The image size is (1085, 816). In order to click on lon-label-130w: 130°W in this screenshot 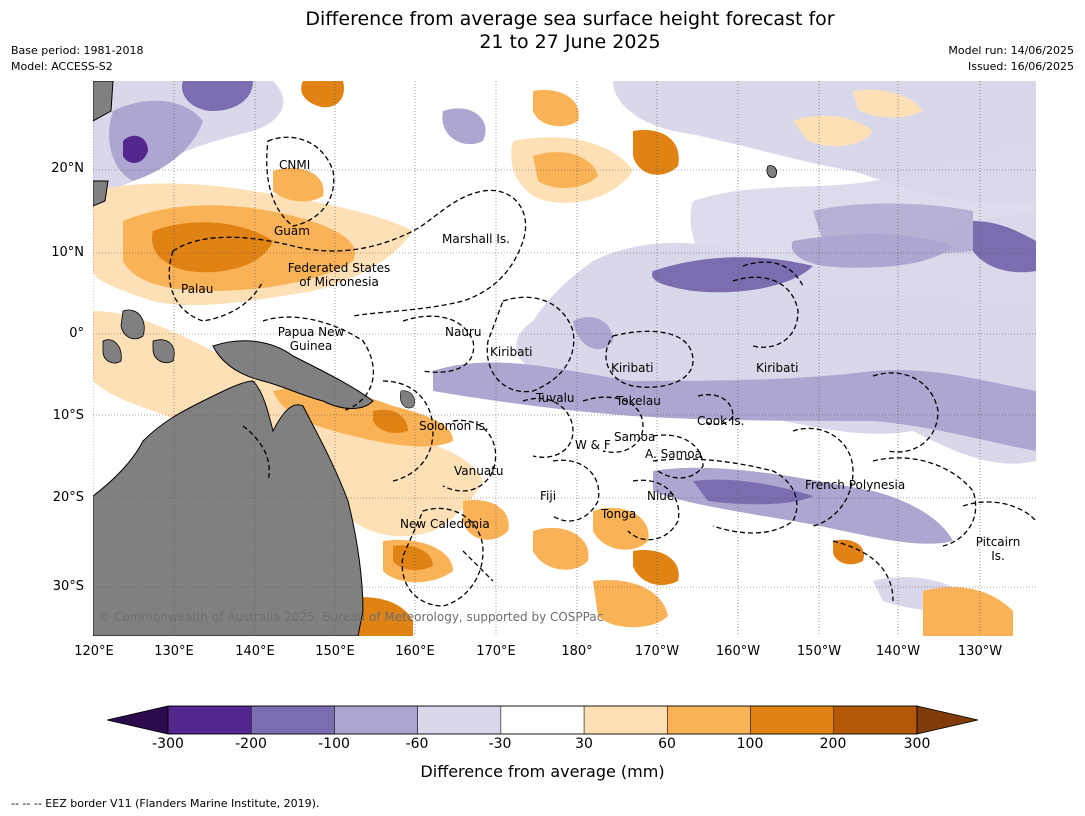, I will do `click(980, 651)`.